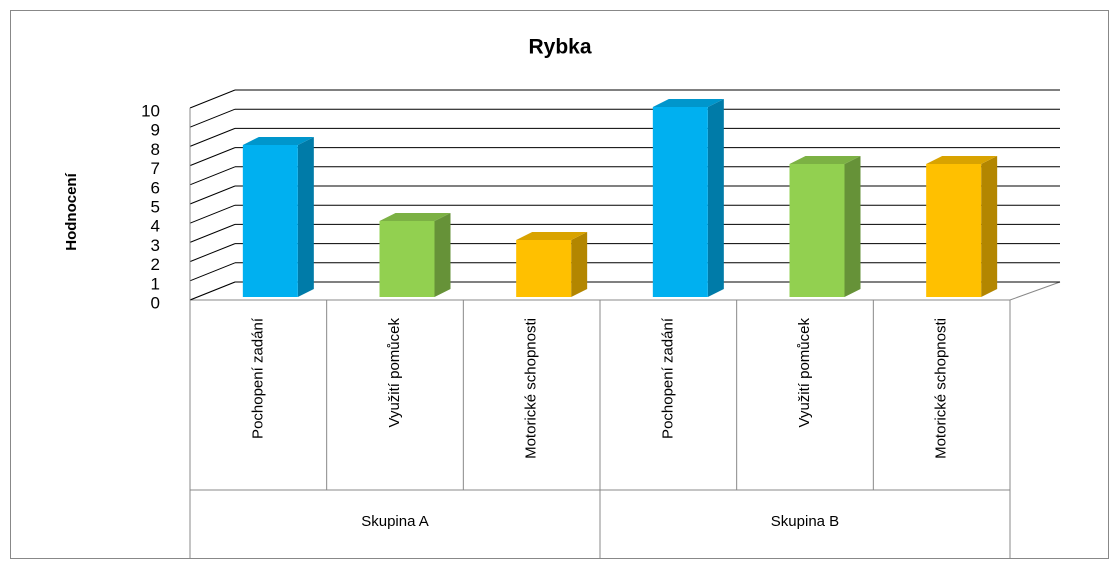 The image size is (1120, 567). I want to click on y-tick-label: 3, so click(155, 245).